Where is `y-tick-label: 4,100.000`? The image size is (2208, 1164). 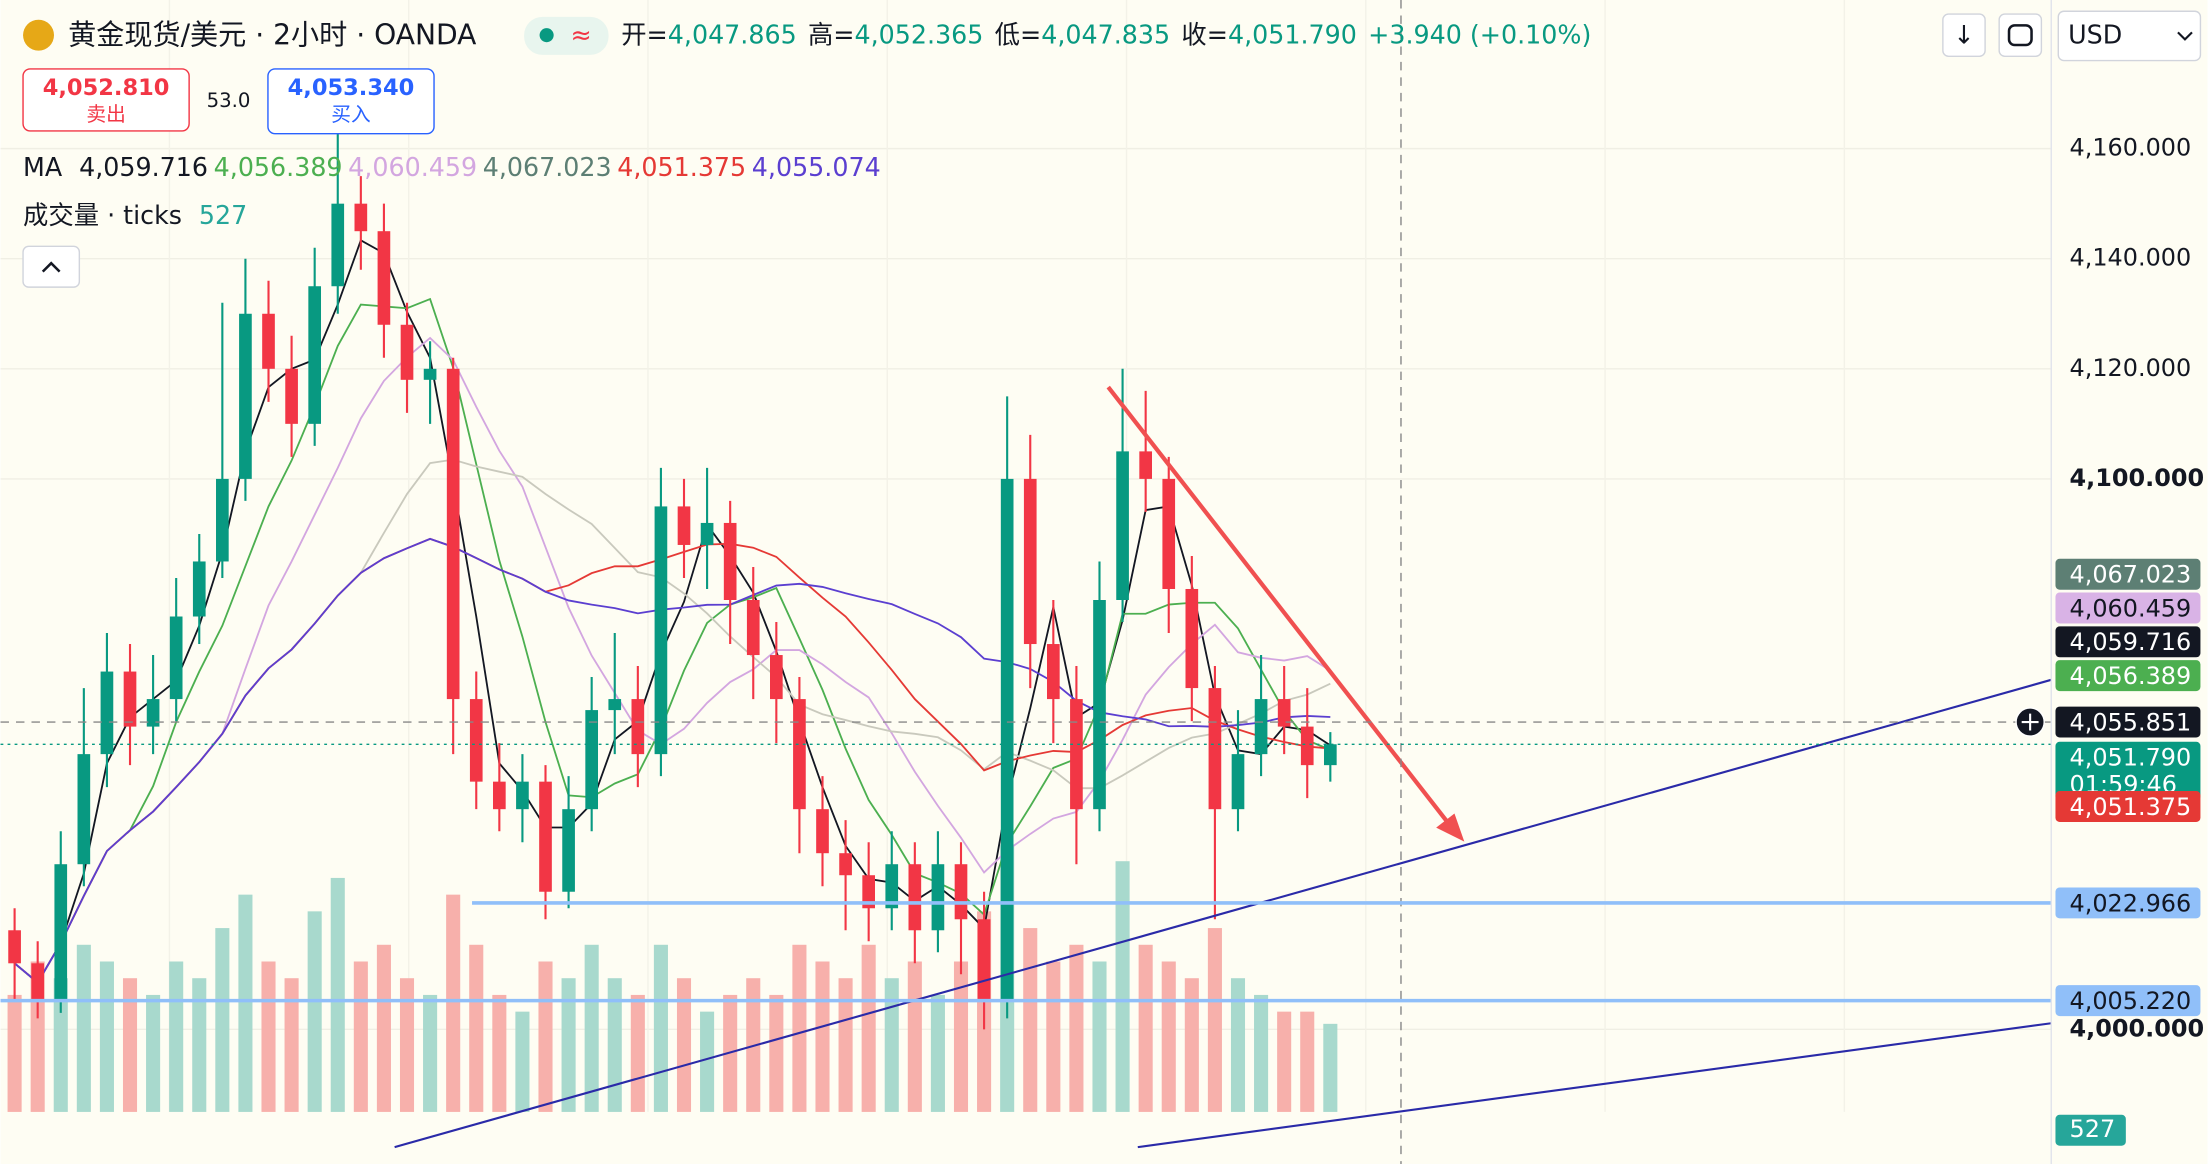
y-tick-label: 4,100.000 is located at coordinates (2137, 478).